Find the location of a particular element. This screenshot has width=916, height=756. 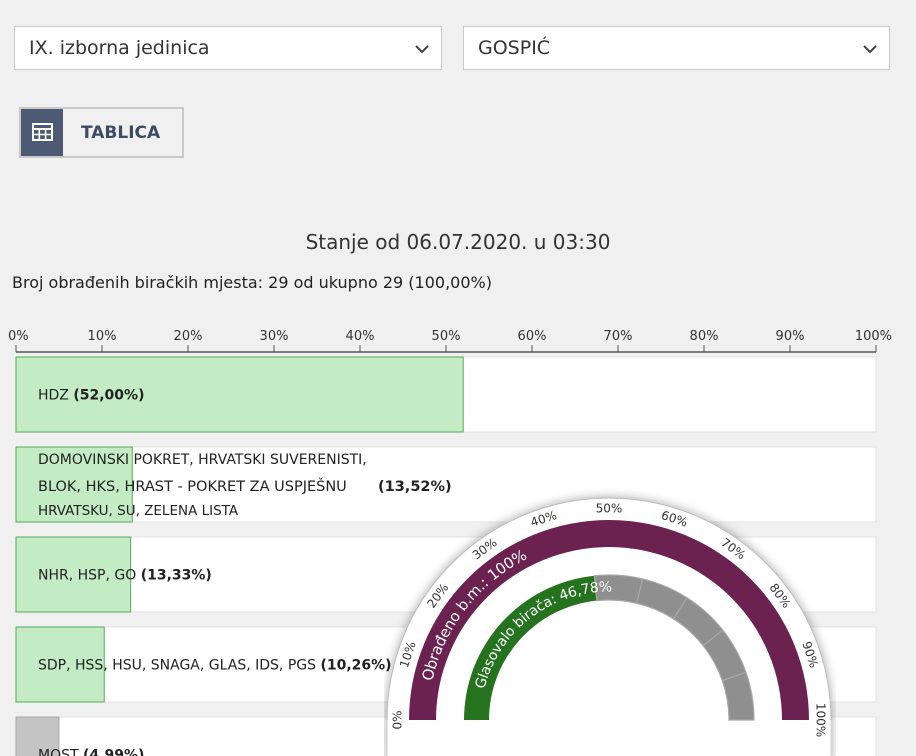

status-timestamp: Stanje od 06.07.2020. u 03:30 is located at coordinates (458, 242).